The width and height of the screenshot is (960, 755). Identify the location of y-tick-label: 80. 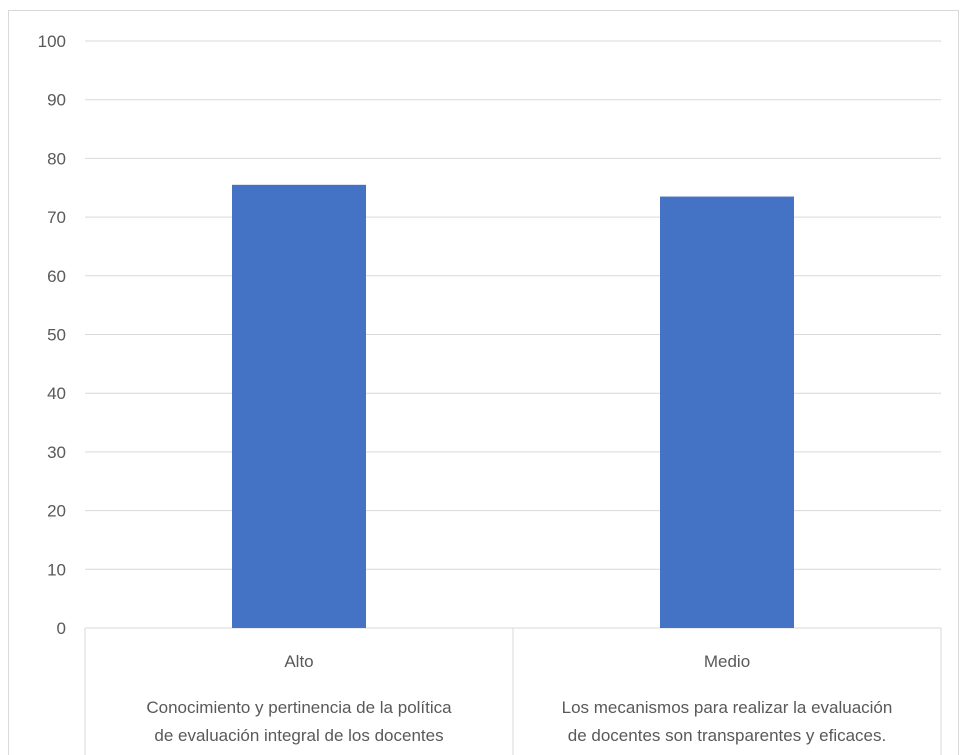
(56, 158).